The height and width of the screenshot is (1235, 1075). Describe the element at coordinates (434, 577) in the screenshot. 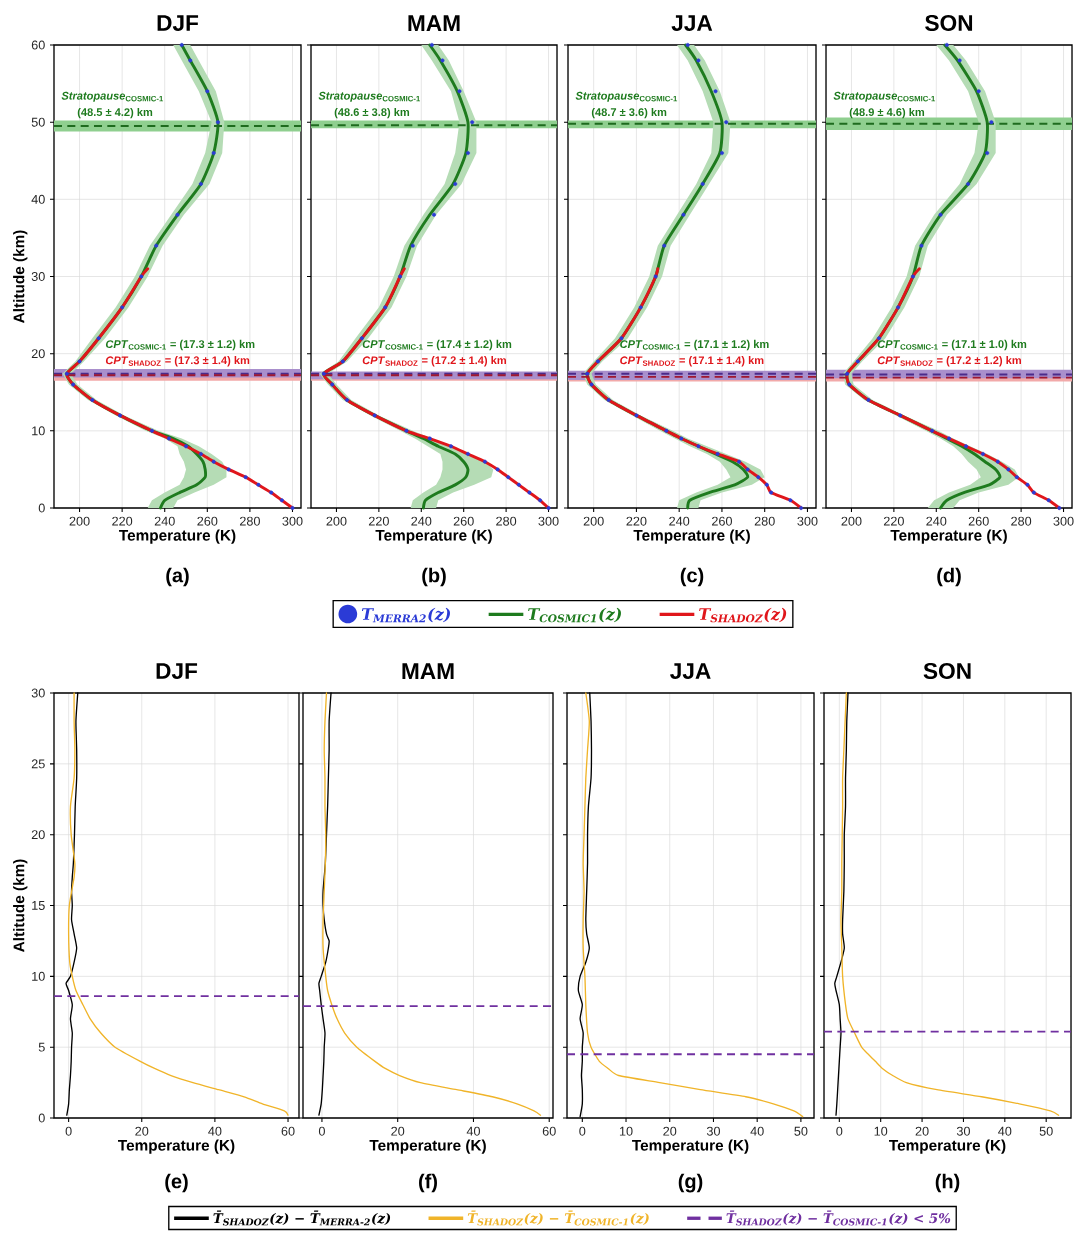

I see `text: (b)` at that location.